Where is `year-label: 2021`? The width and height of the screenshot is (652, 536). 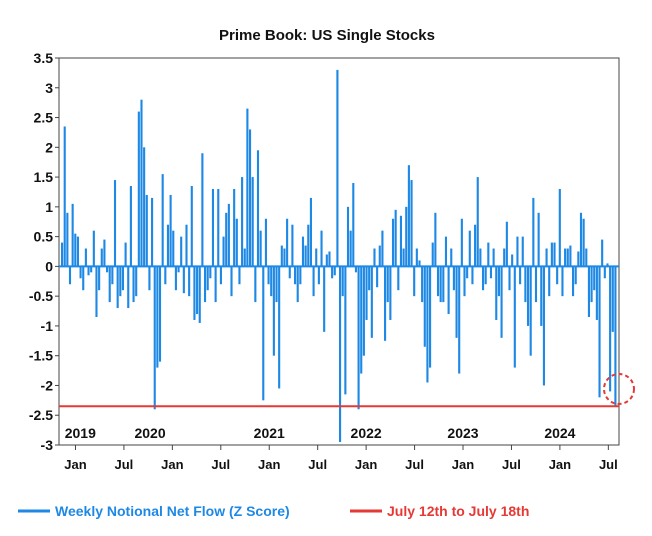
year-label: 2021 is located at coordinates (269, 433).